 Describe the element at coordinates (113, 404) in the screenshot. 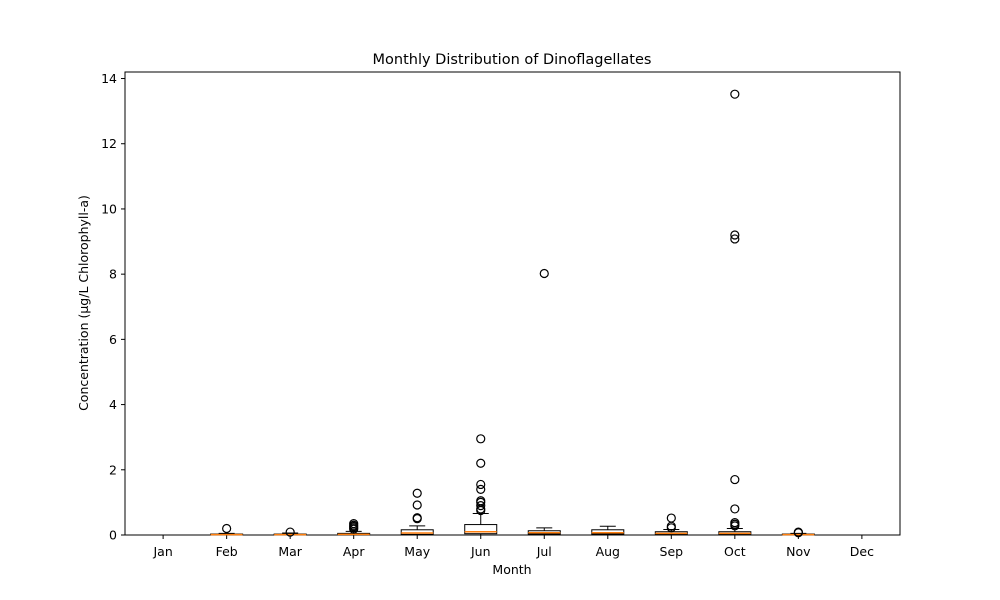

I see `y-tick-label: 4` at that location.